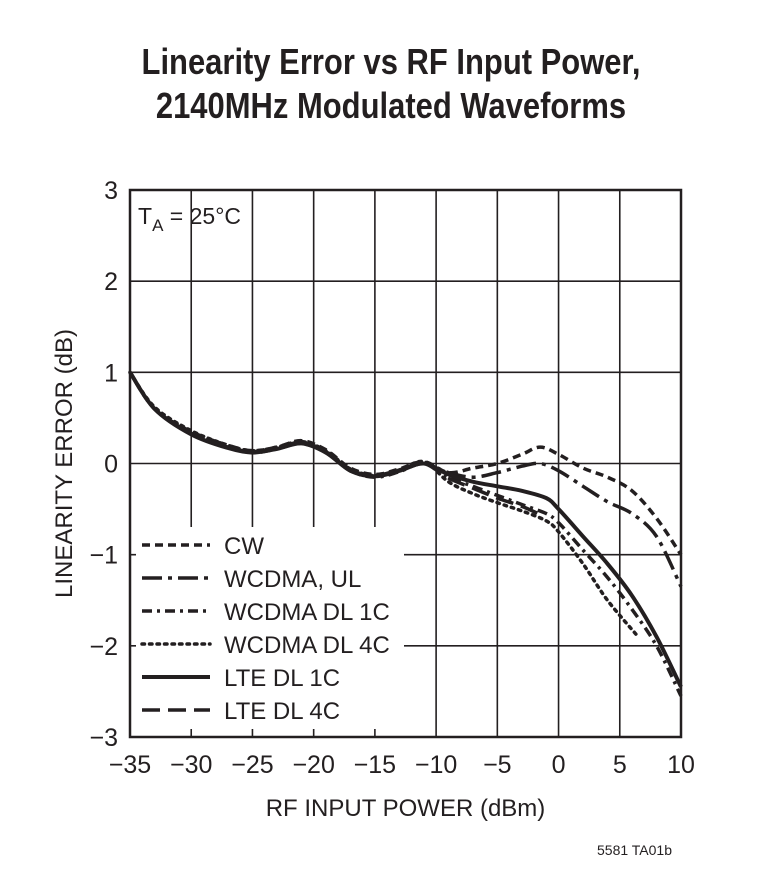 The width and height of the screenshot is (782, 880). I want to click on annotation-subscript: A, so click(158, 225).